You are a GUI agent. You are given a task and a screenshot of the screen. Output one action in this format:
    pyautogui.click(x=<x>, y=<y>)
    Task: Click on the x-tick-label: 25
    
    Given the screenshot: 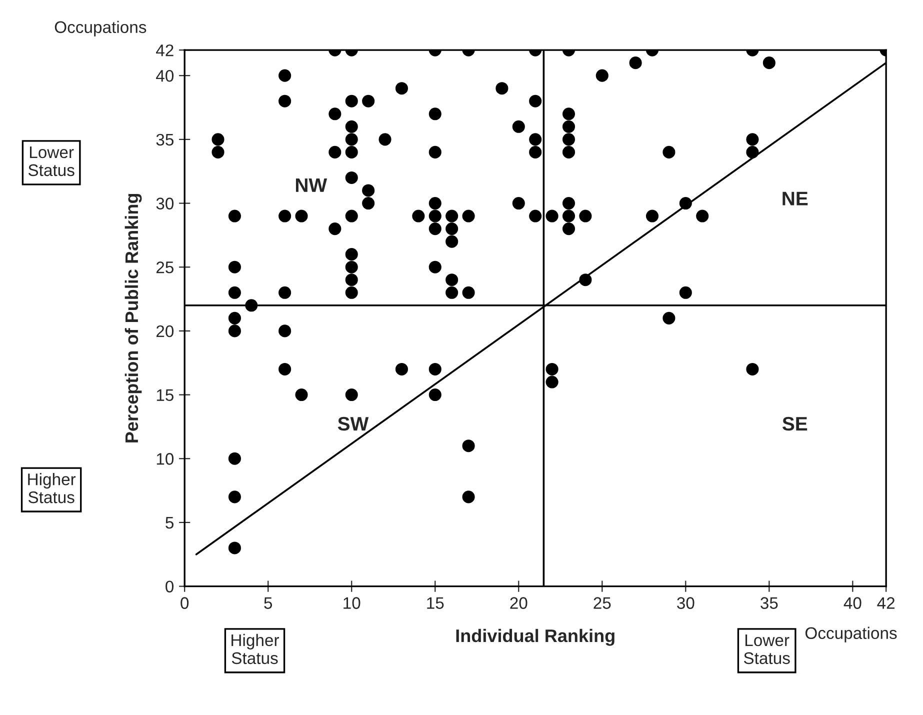 What is the action you would take?
    pyautogui.click(x=602, y=603)
    